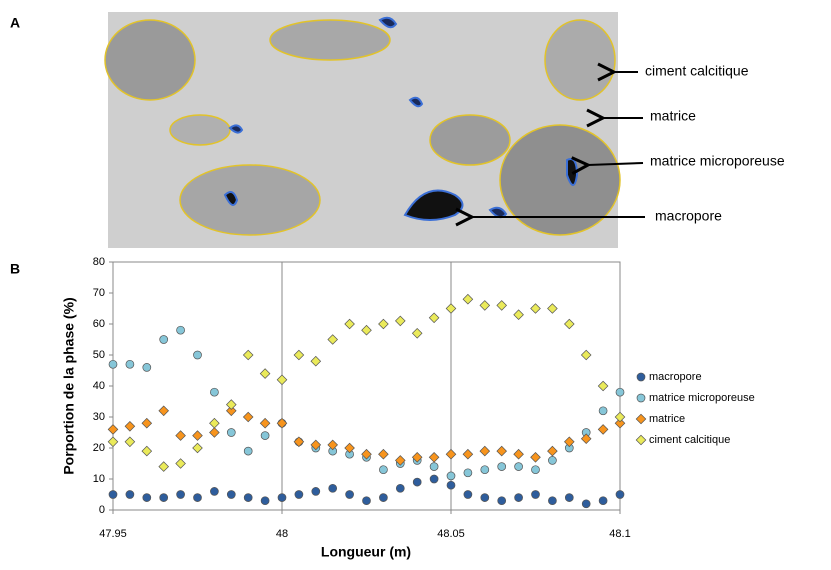 This screenshot has width=831, height=570. I want to click on legend-label: ciment calcitique, so click(689, 440).